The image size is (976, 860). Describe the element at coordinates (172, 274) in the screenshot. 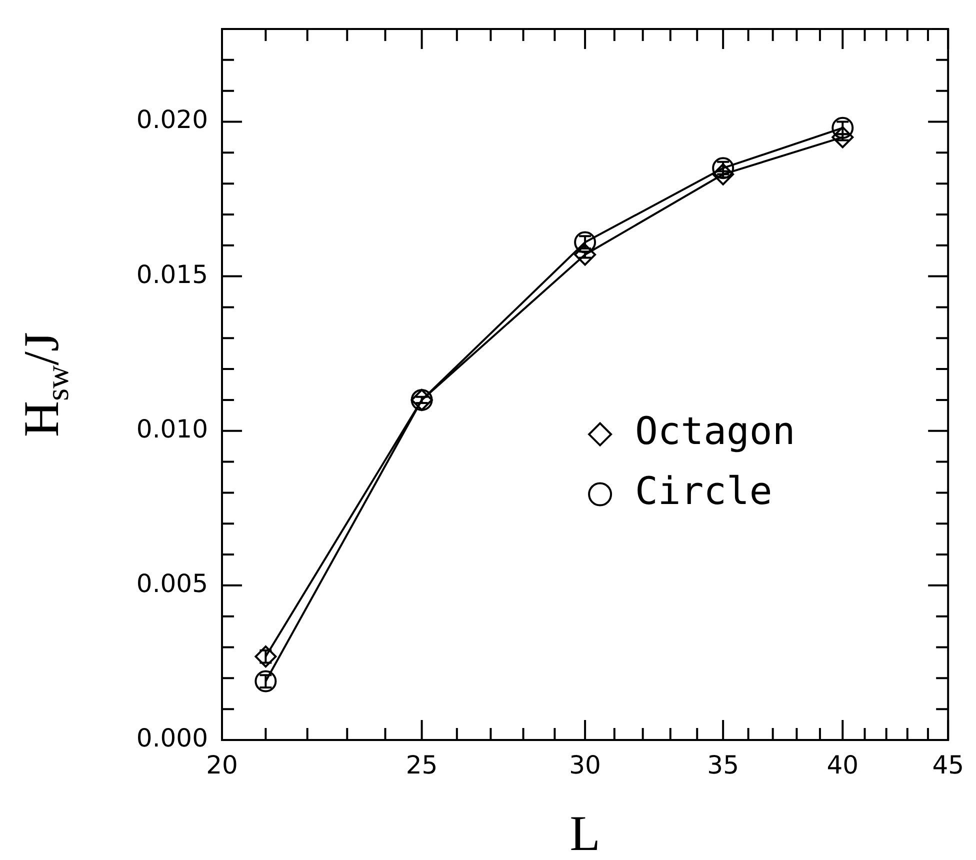

I see `y-tick-label: 0.015` at that location.